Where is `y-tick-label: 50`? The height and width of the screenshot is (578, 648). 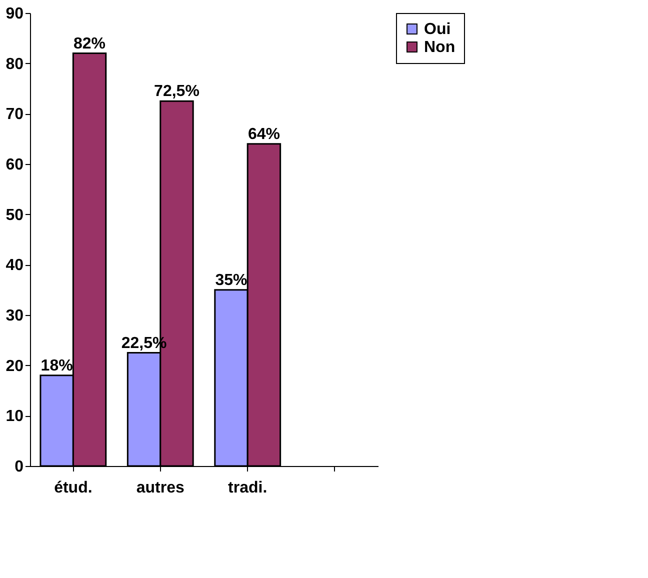 y-tick-label: 50 is located at coordinates (15, 215).